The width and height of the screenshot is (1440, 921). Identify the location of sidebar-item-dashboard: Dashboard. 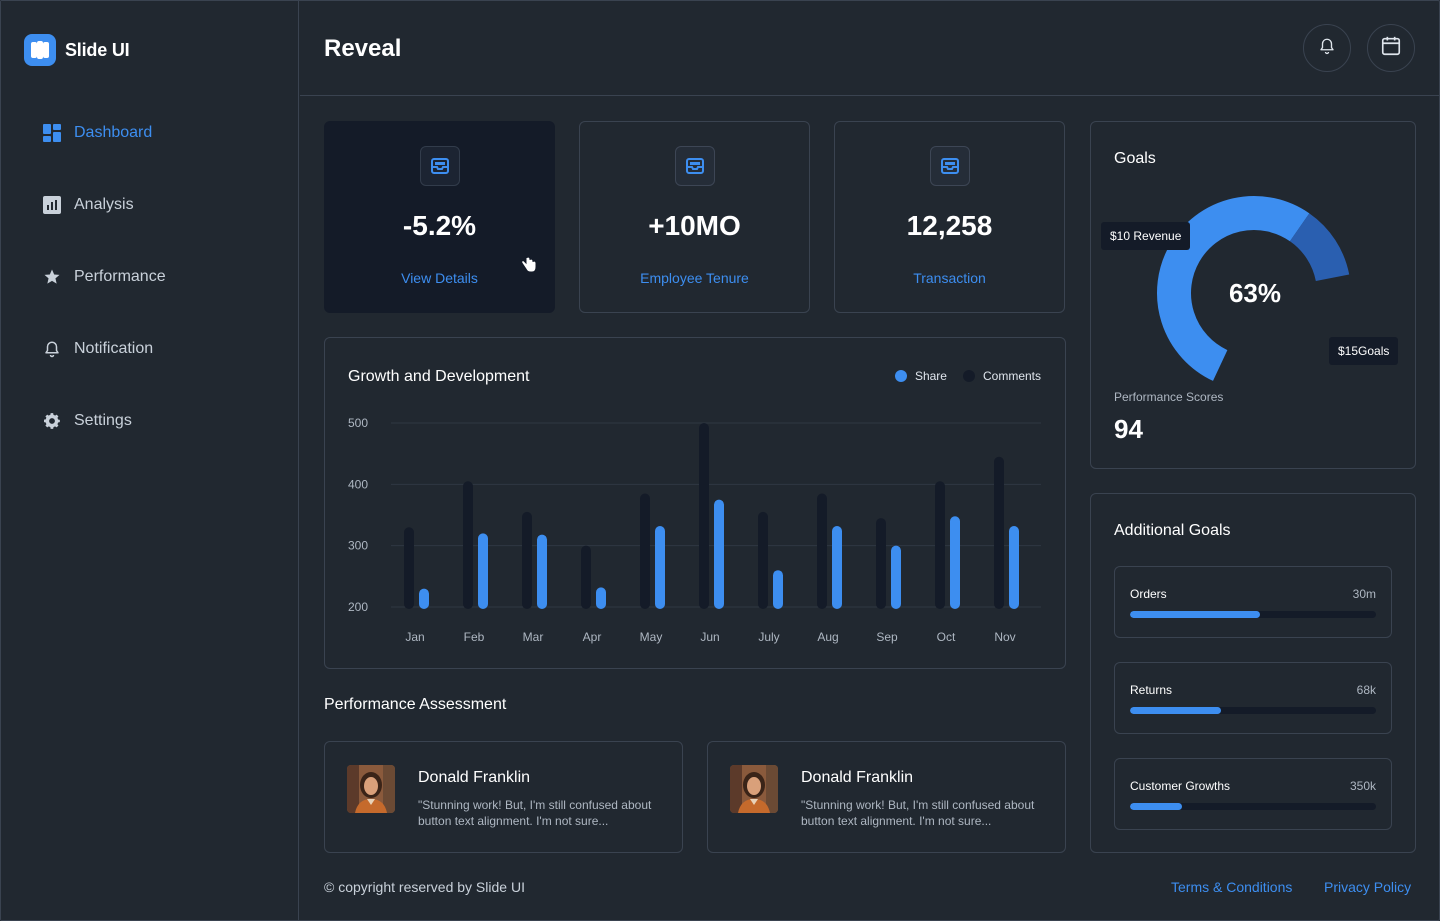
(97, 133).